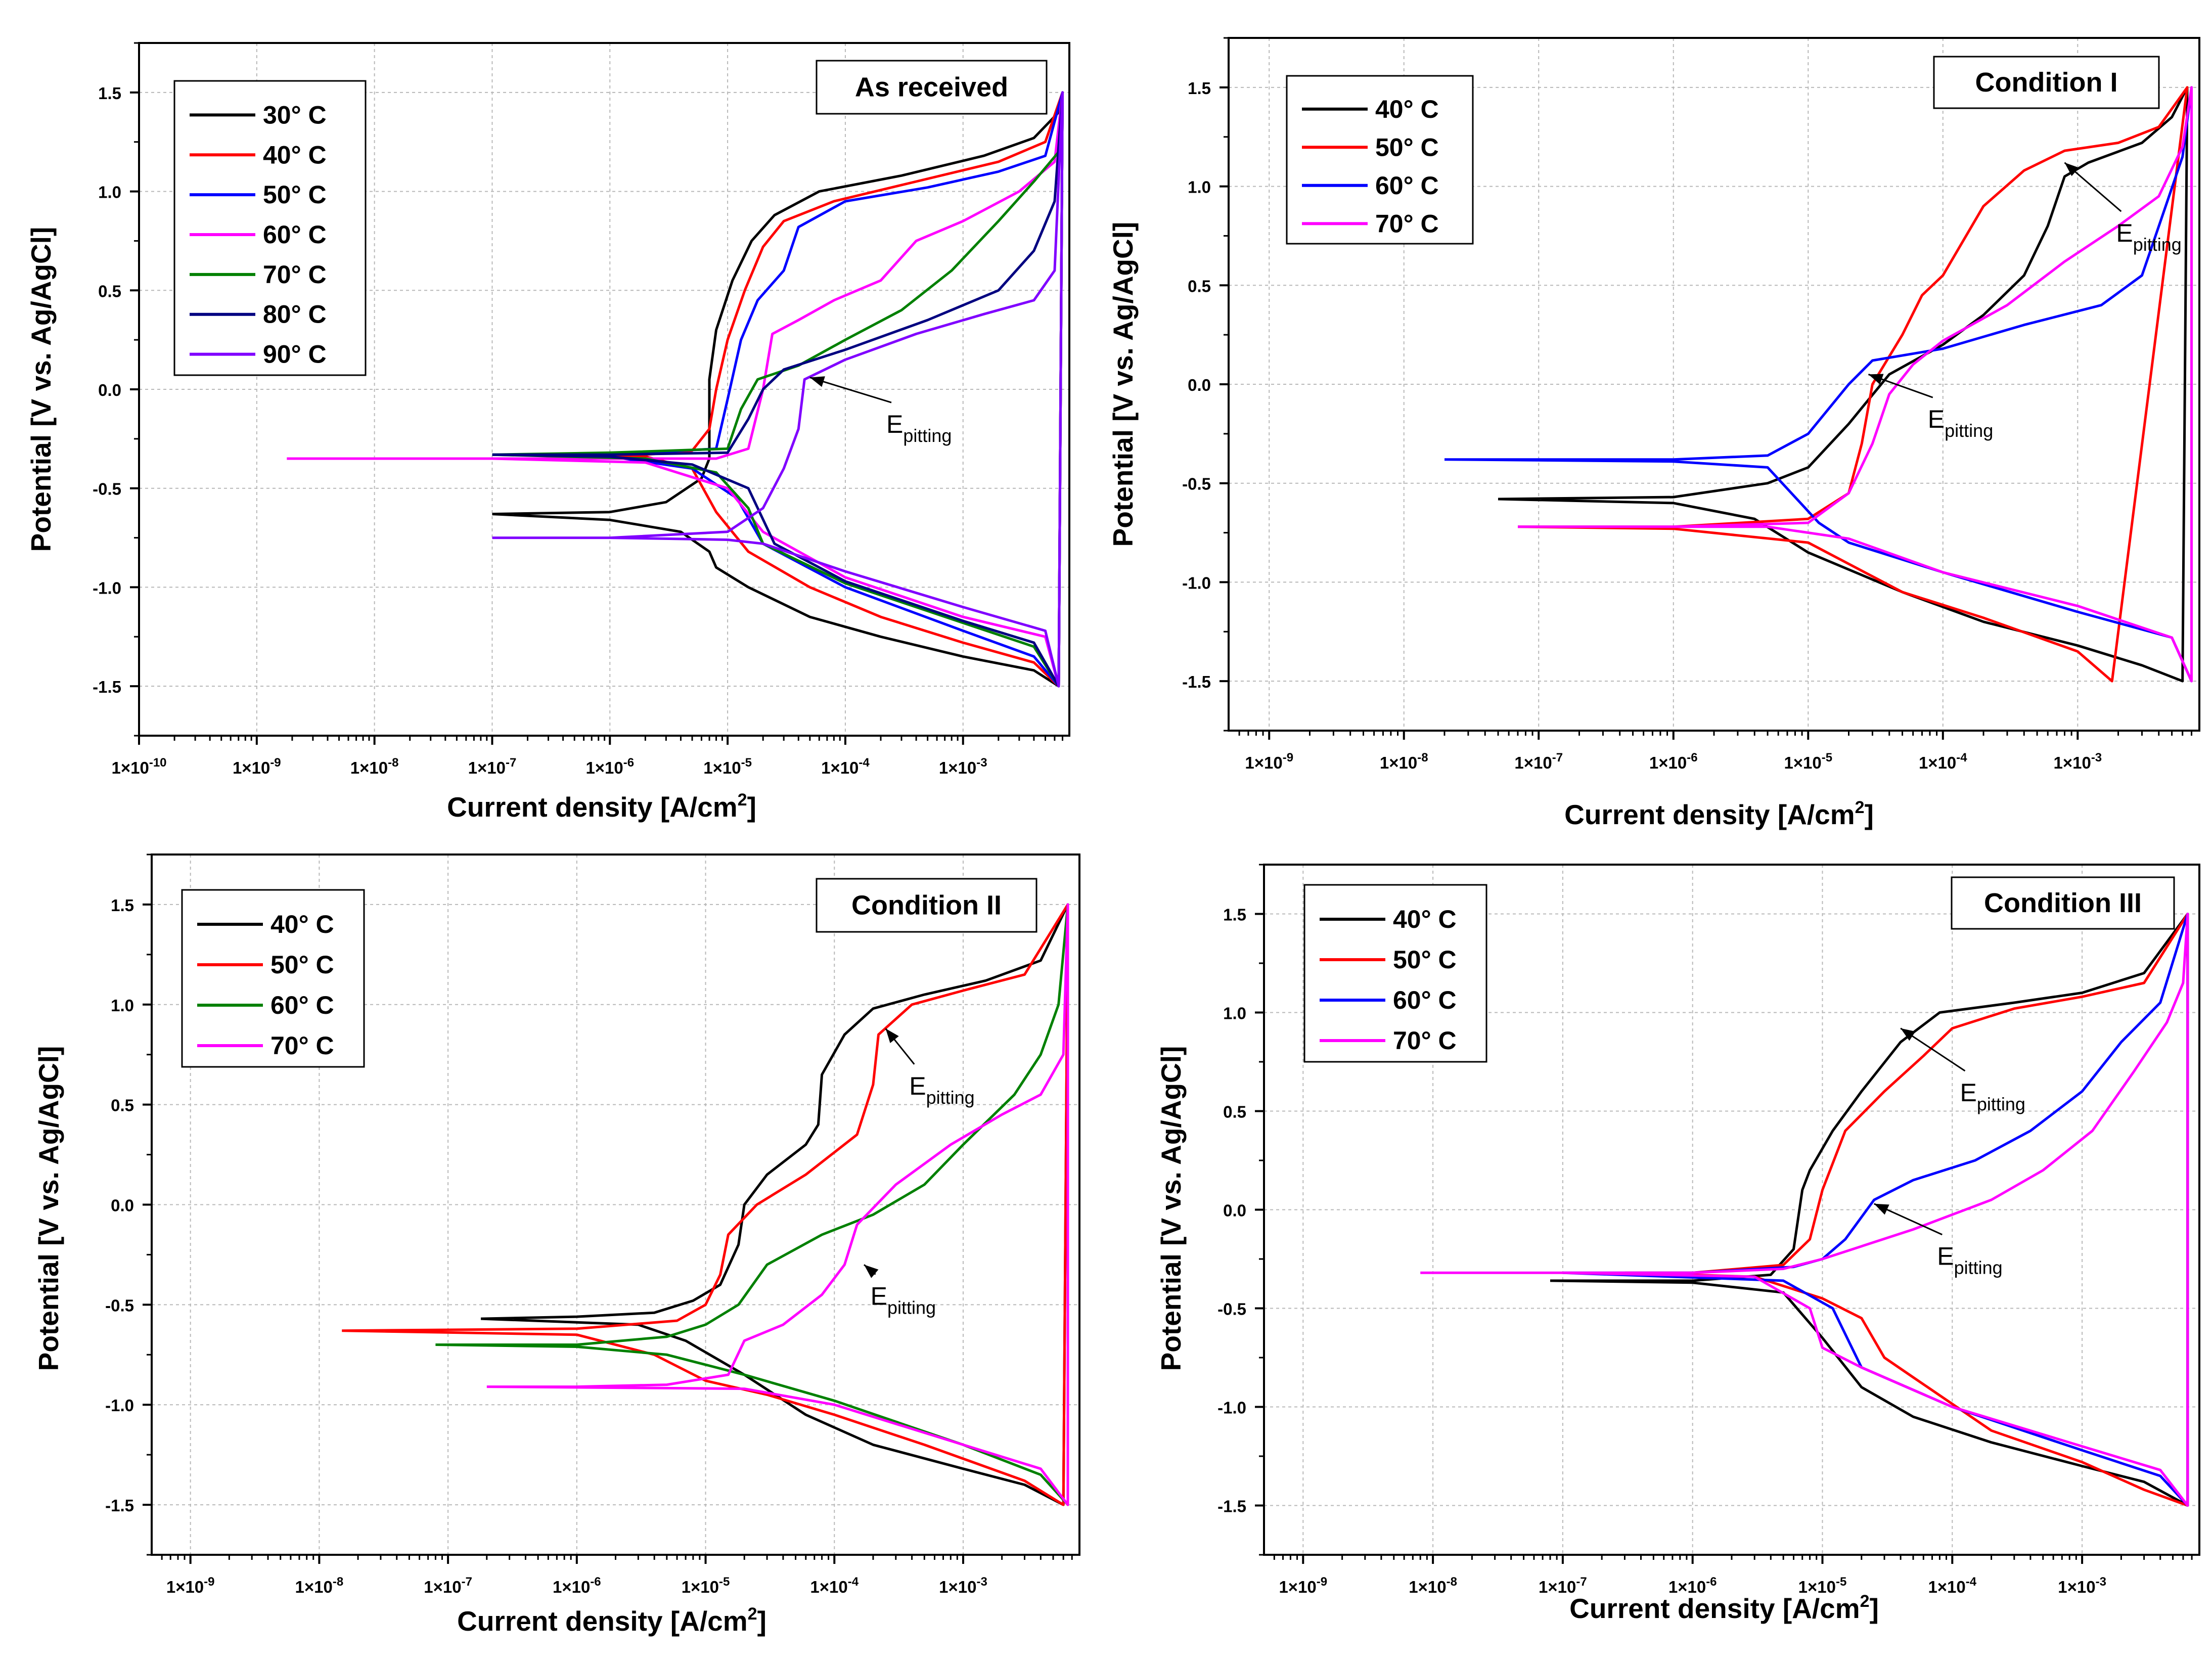  I want to click on chart-title: Condition I, so click(2047, 82).